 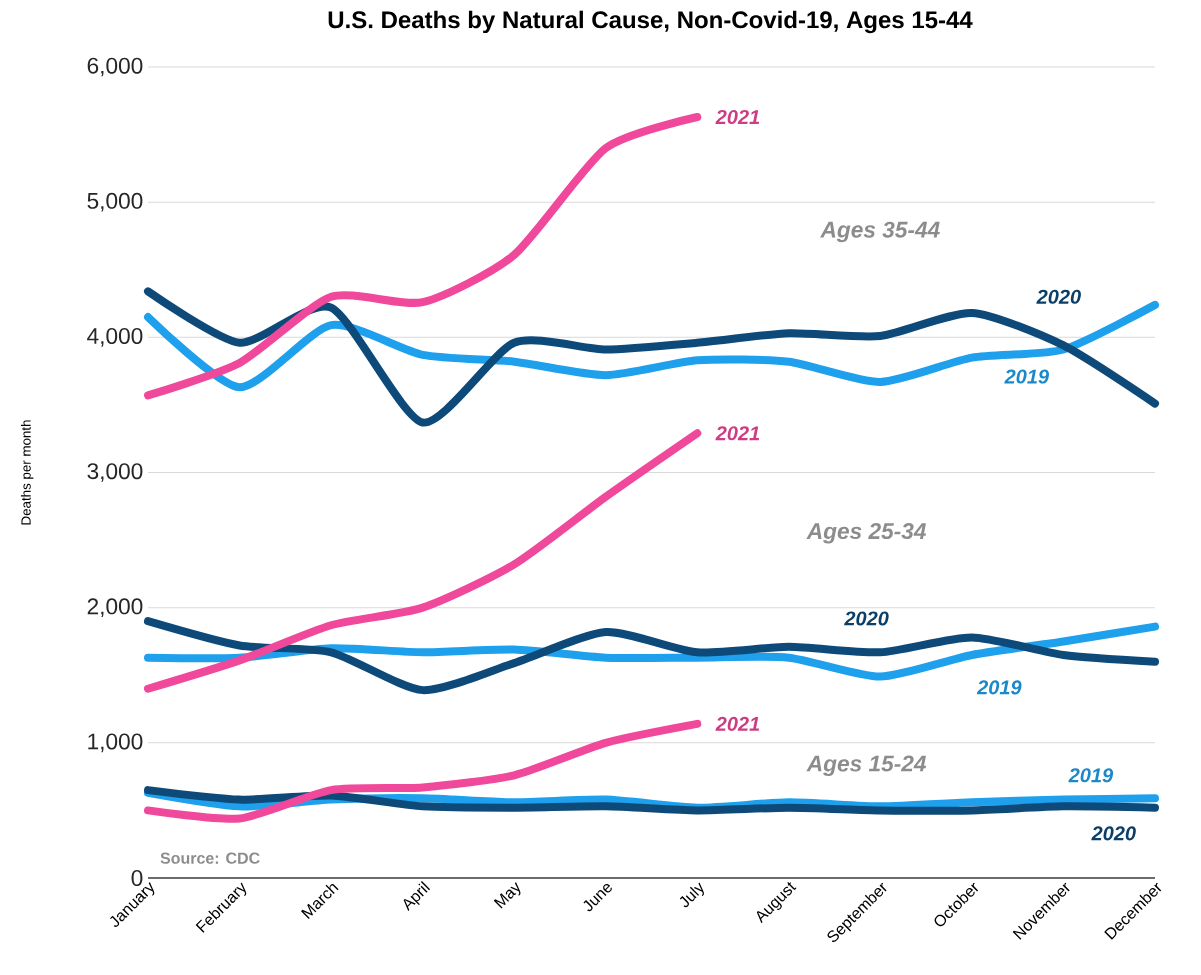 I want to click on annotation: Source: CDC, so click(x=210, y=858).